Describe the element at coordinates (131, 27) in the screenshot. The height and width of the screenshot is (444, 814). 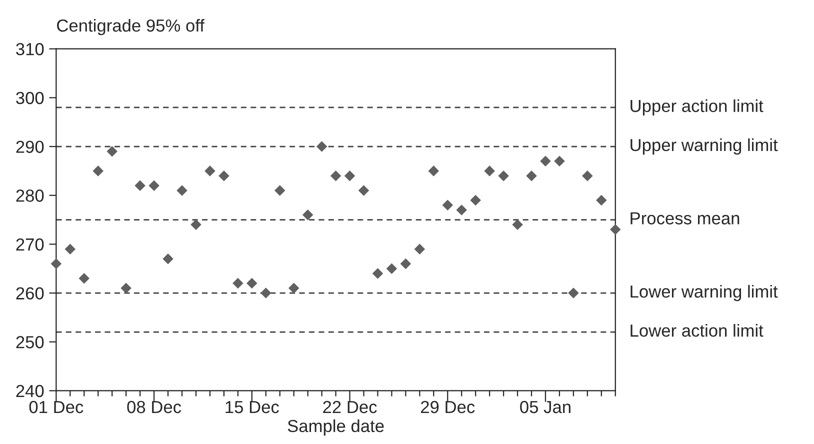
I see `y-axis-title: Centigrade 95% off` at that location.